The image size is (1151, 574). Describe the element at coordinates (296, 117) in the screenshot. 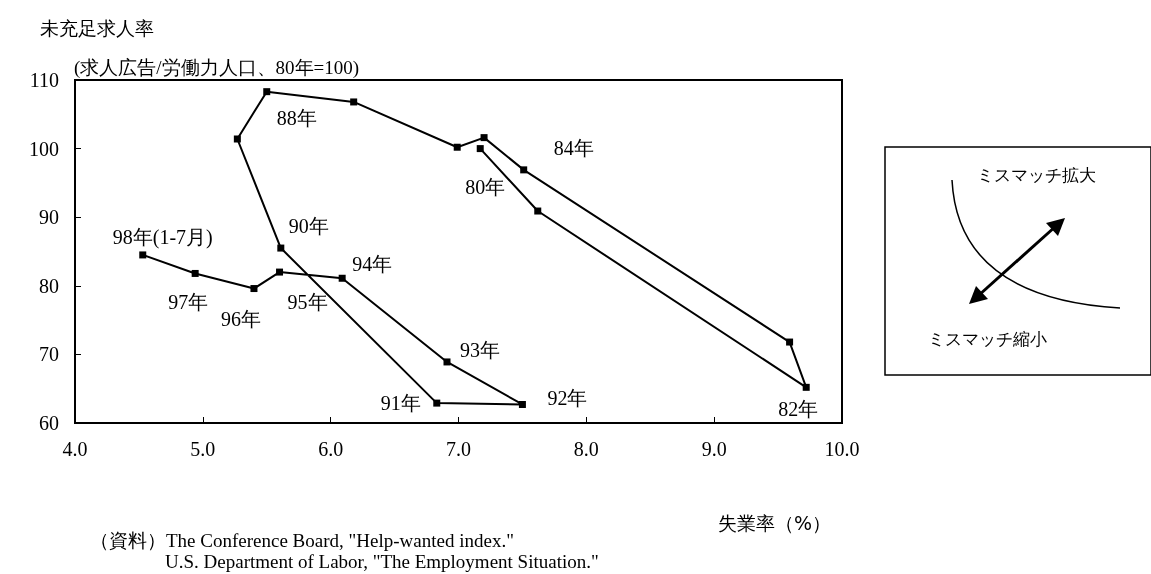

I see `annotation: 88年` at that location.